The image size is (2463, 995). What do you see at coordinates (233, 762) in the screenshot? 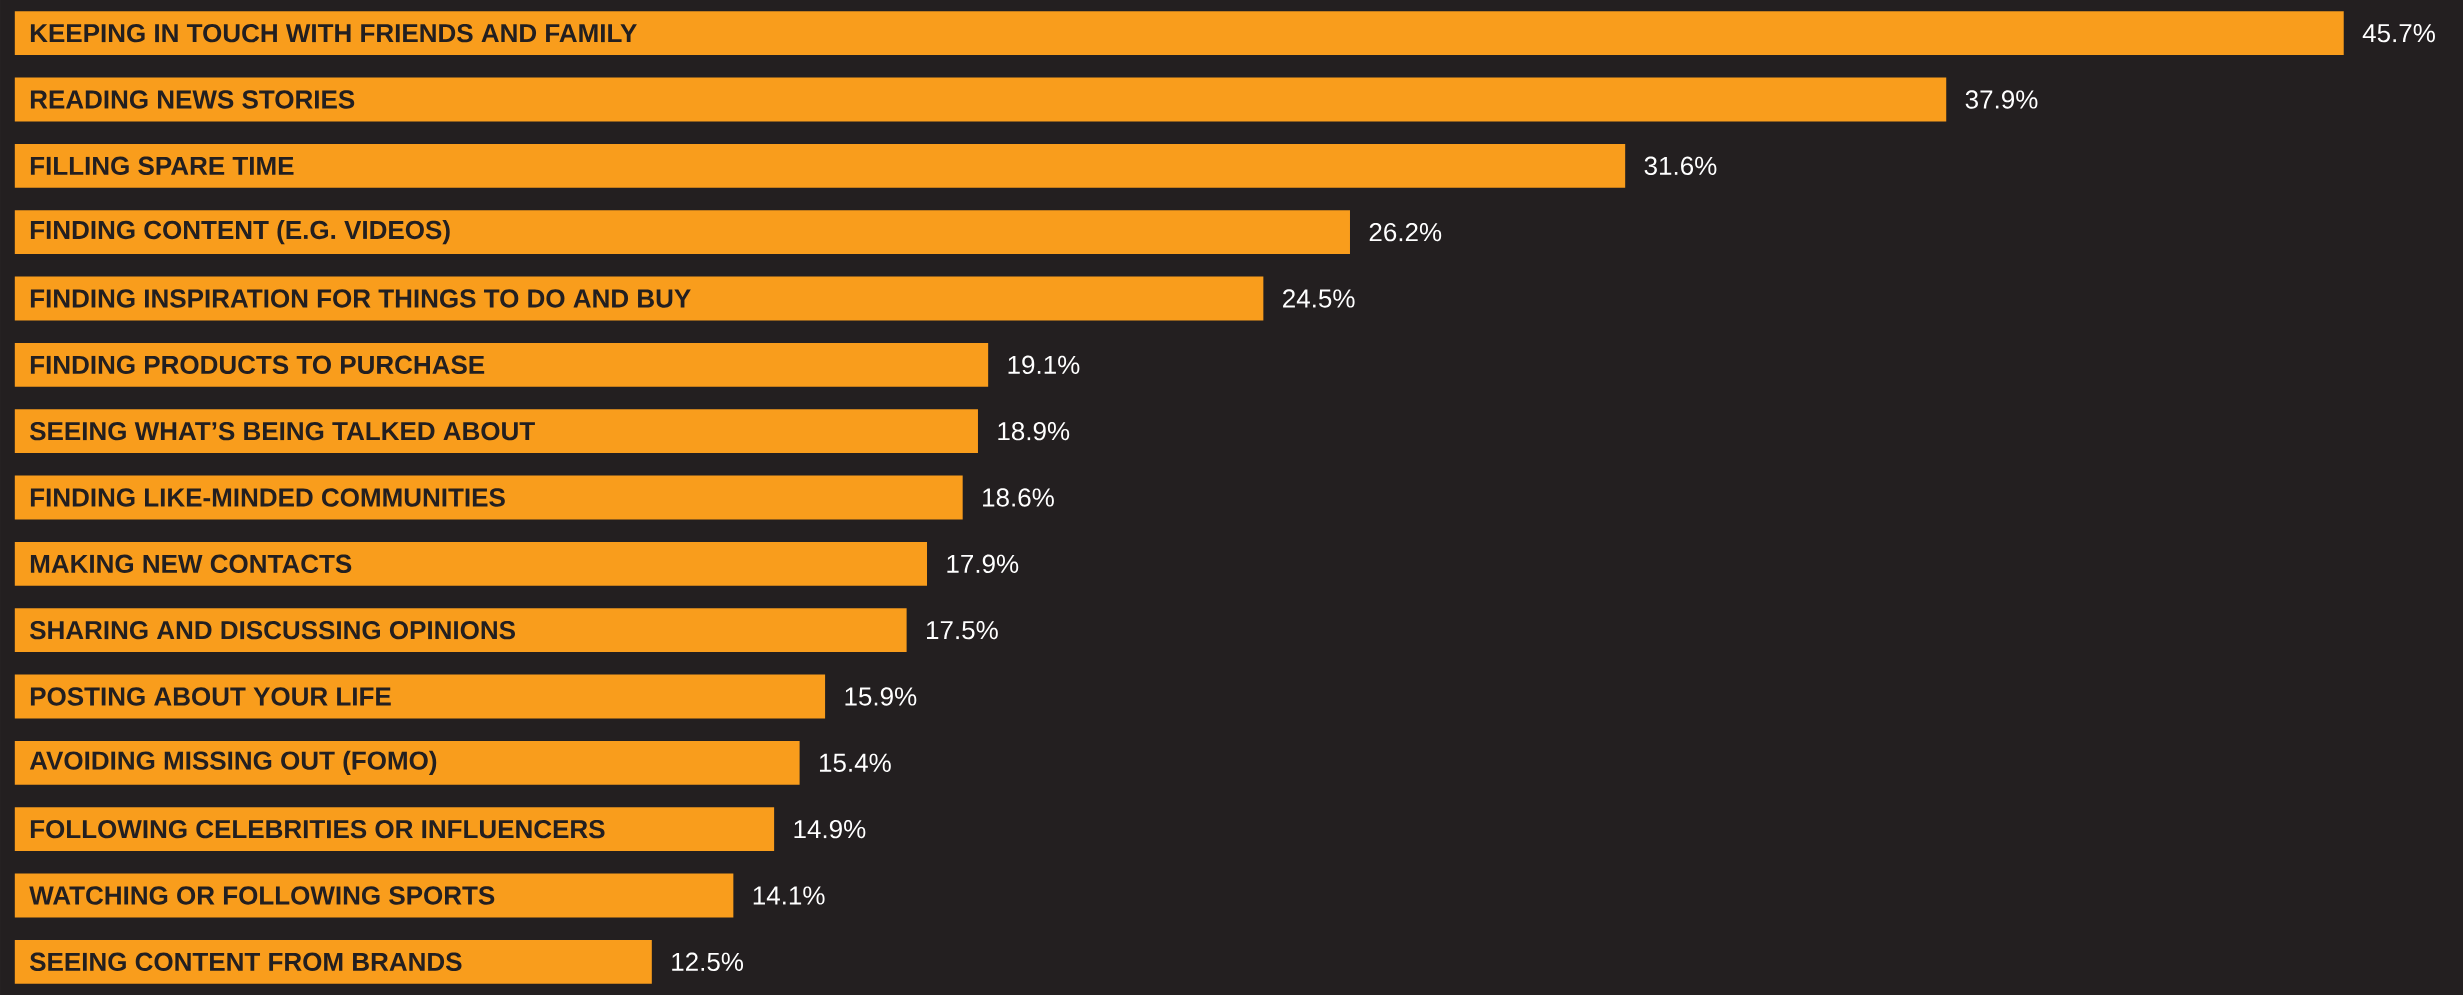
I see `y-tick-label: AVOIDING MISSING OUT (FOMO)` at bounding box center [233, 762].